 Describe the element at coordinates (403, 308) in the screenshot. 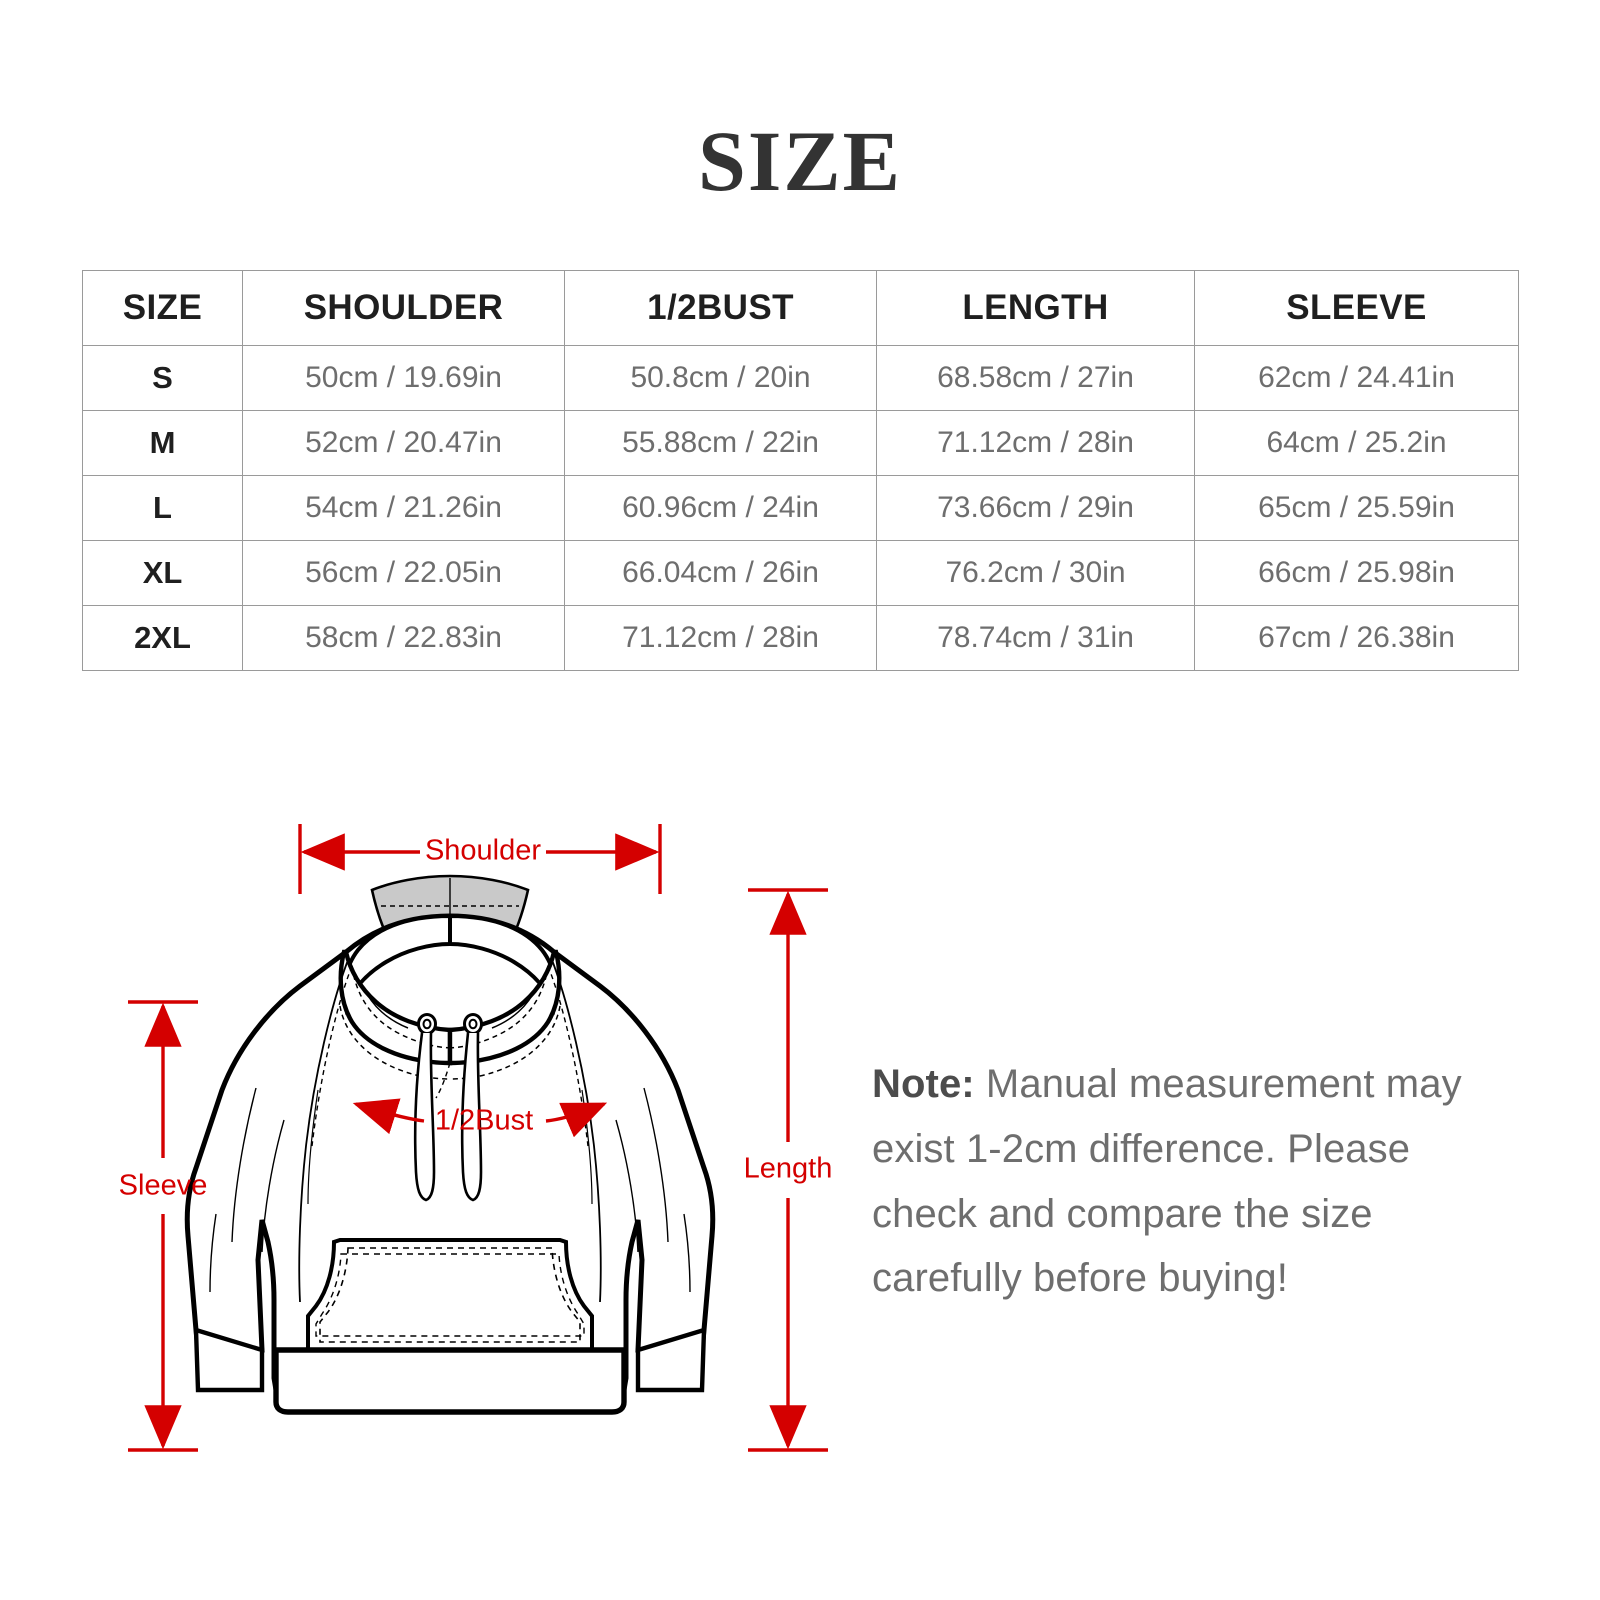

I see `column-header-shoulder: SHOULDER` at that location.